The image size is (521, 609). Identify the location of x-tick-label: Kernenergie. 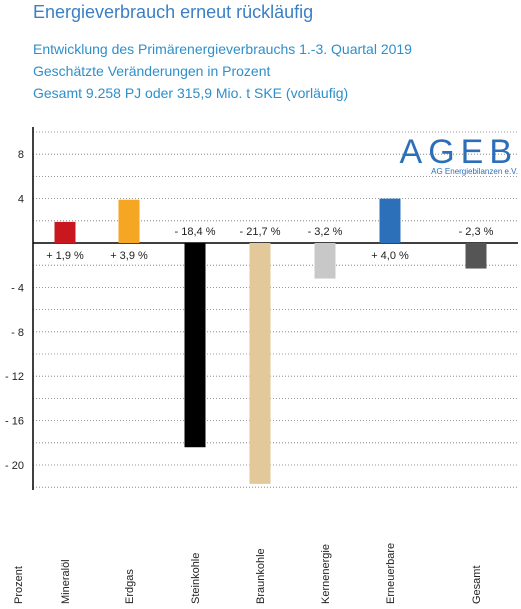
(326, 574).